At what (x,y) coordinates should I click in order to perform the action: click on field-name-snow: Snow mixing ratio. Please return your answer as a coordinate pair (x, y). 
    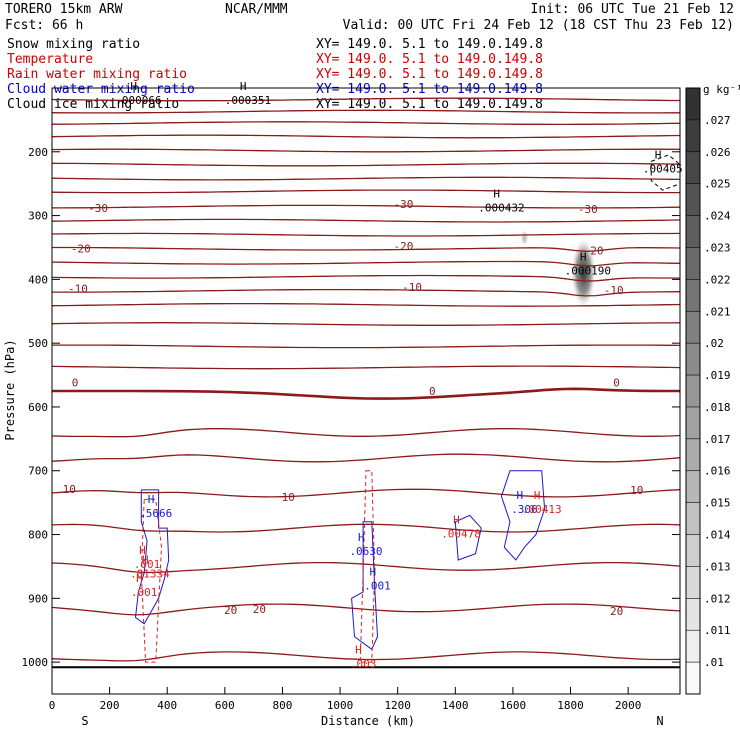
    Looking at the image, I should click on (73, 44).